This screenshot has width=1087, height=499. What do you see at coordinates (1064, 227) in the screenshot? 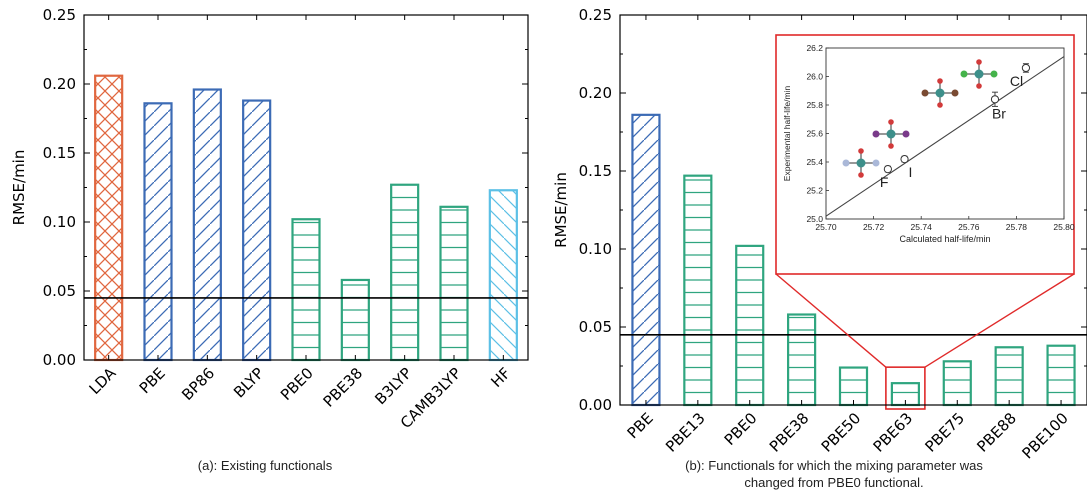
I see `inset-x-tick-label: 25.80` at bounding box center [1064, 227].